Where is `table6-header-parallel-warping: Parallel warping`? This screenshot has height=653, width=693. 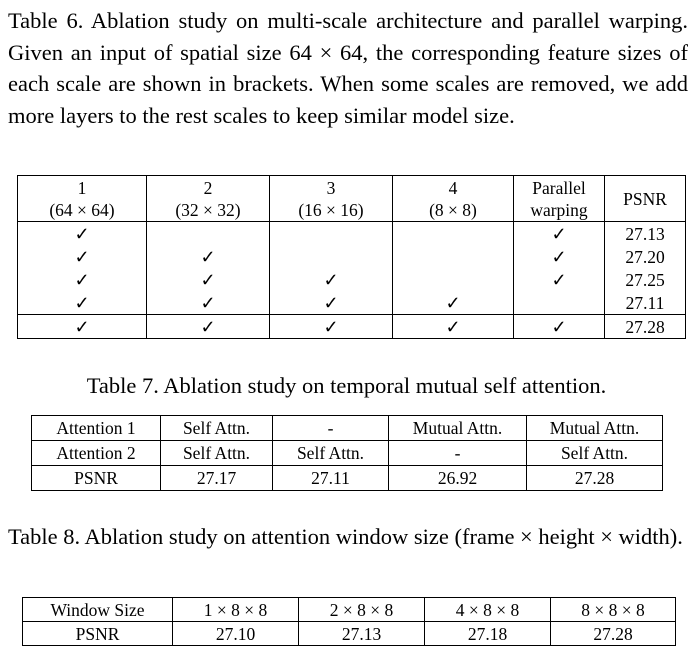 table6-header-parallel-warping: Parallel warping is located at coordinates (559, 198).